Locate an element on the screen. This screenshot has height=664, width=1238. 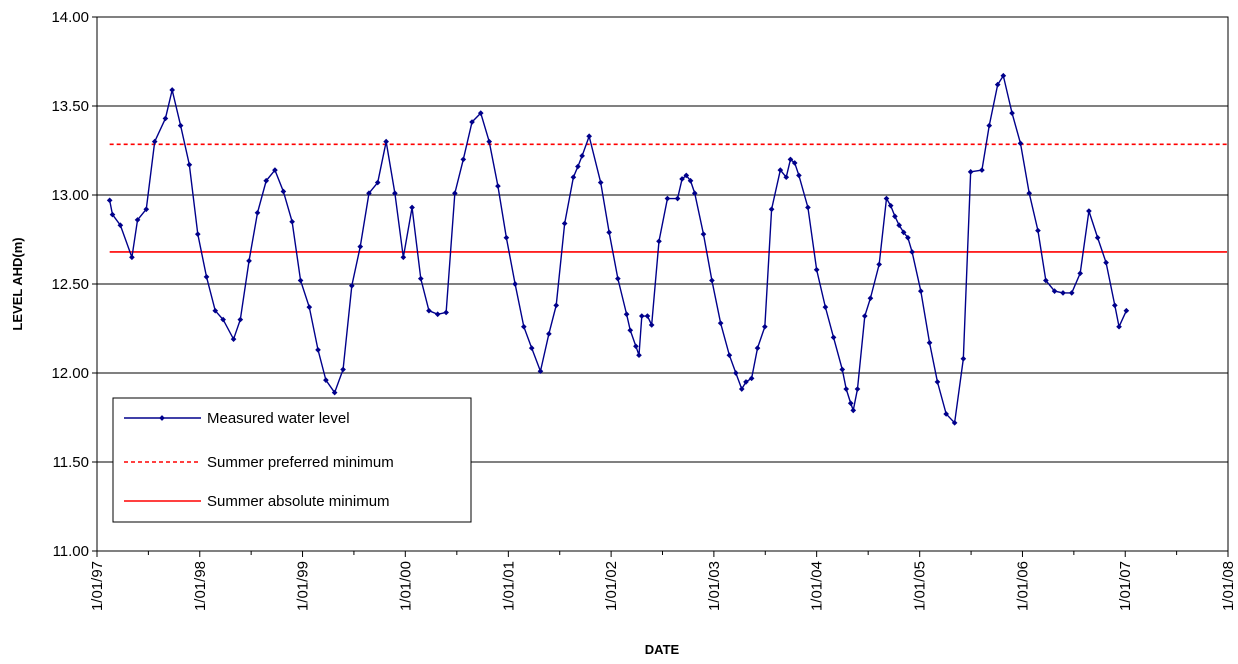
y-tick-label: 12.00 is located at coordinates (70, 373).